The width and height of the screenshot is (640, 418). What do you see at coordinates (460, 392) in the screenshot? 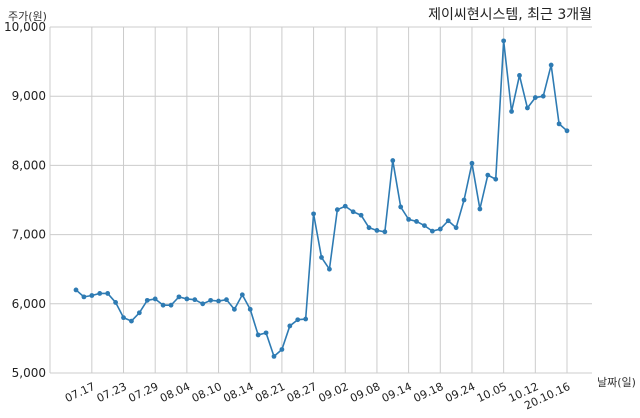
I see `x-tick-label: 09.24` at bounding box center [460, 392].